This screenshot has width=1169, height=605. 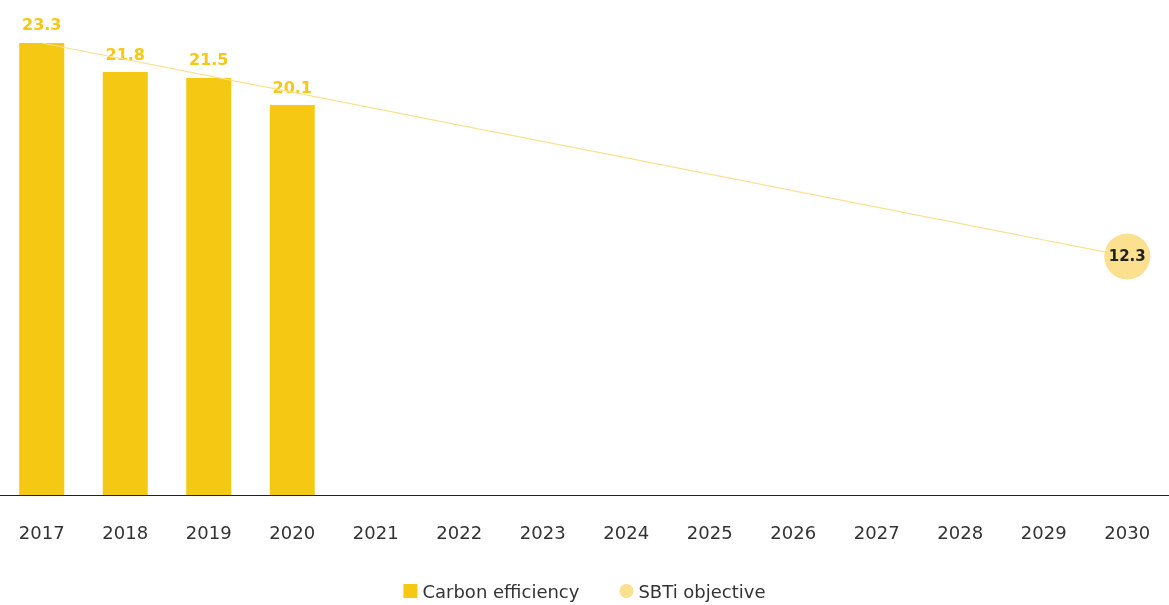 What do you see at coordinates (793, 532) in the screenshot?
I see `x-tick-label: 2026` at bounding box center [793, 532].